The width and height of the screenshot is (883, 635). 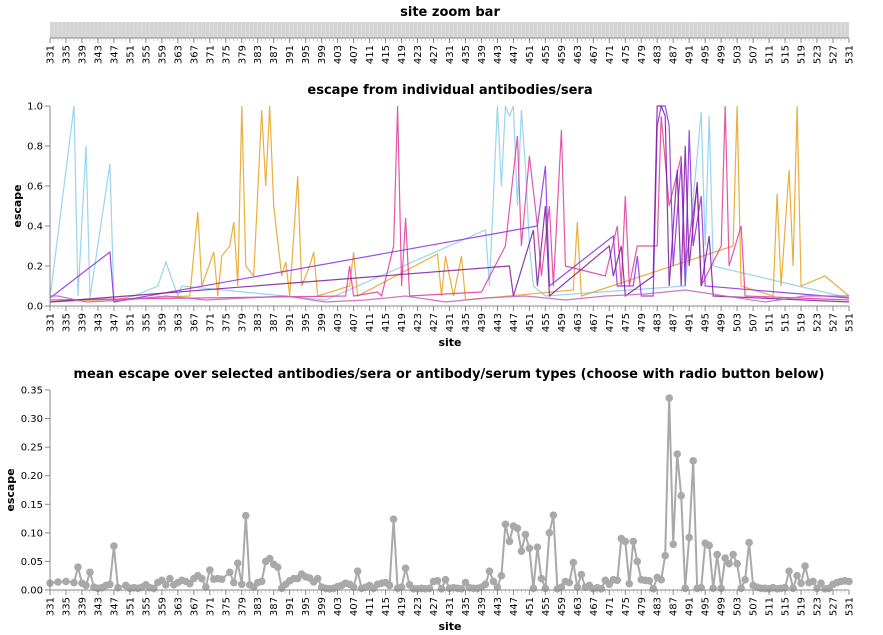 I want to click on x-tick-label: 435, so click(x=466, y=54).